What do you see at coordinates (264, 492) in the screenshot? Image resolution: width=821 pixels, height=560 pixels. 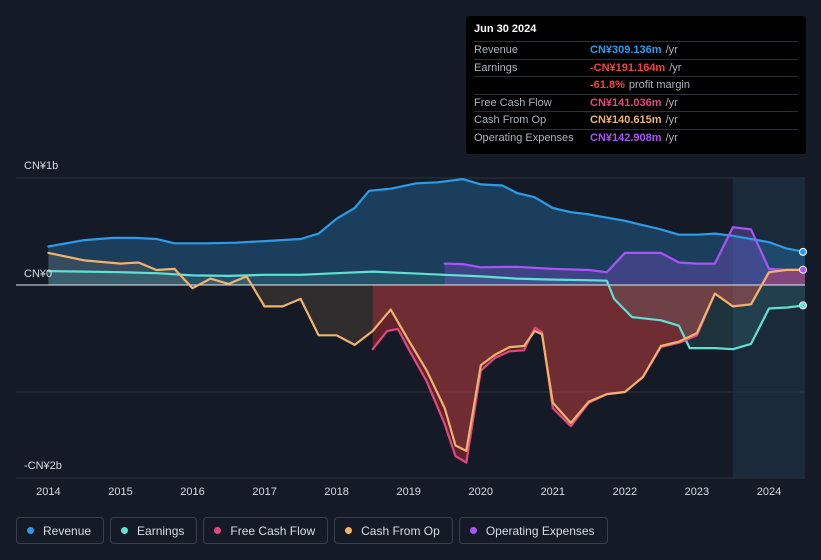 I see `x-tick-label: 2017` at bounding box center [264, 492].